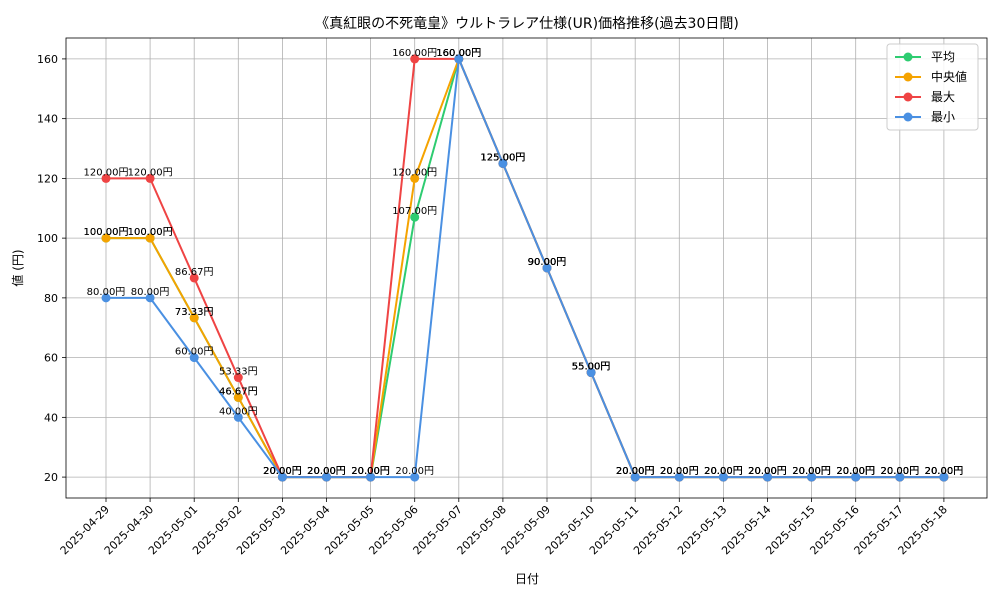 The height and width of the screenshot is (600, 1000). What do you see at coordinates (47, 119) in the screenshot?
I see `y-tick-label: 140` at bounding box center [47, 119].